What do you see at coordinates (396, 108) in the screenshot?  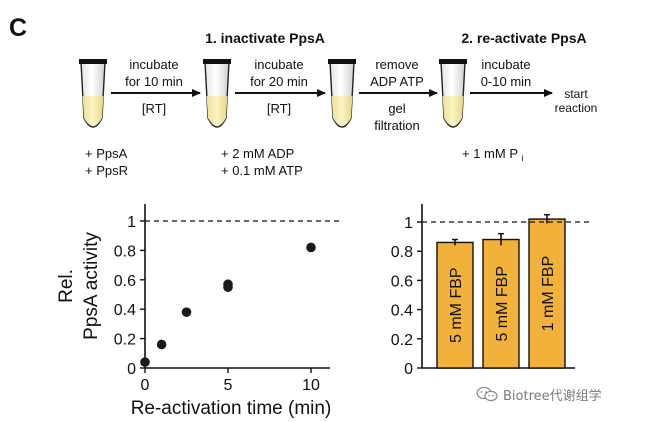 I see `step3-condition-1: gel` at bounding box center [396, 108].